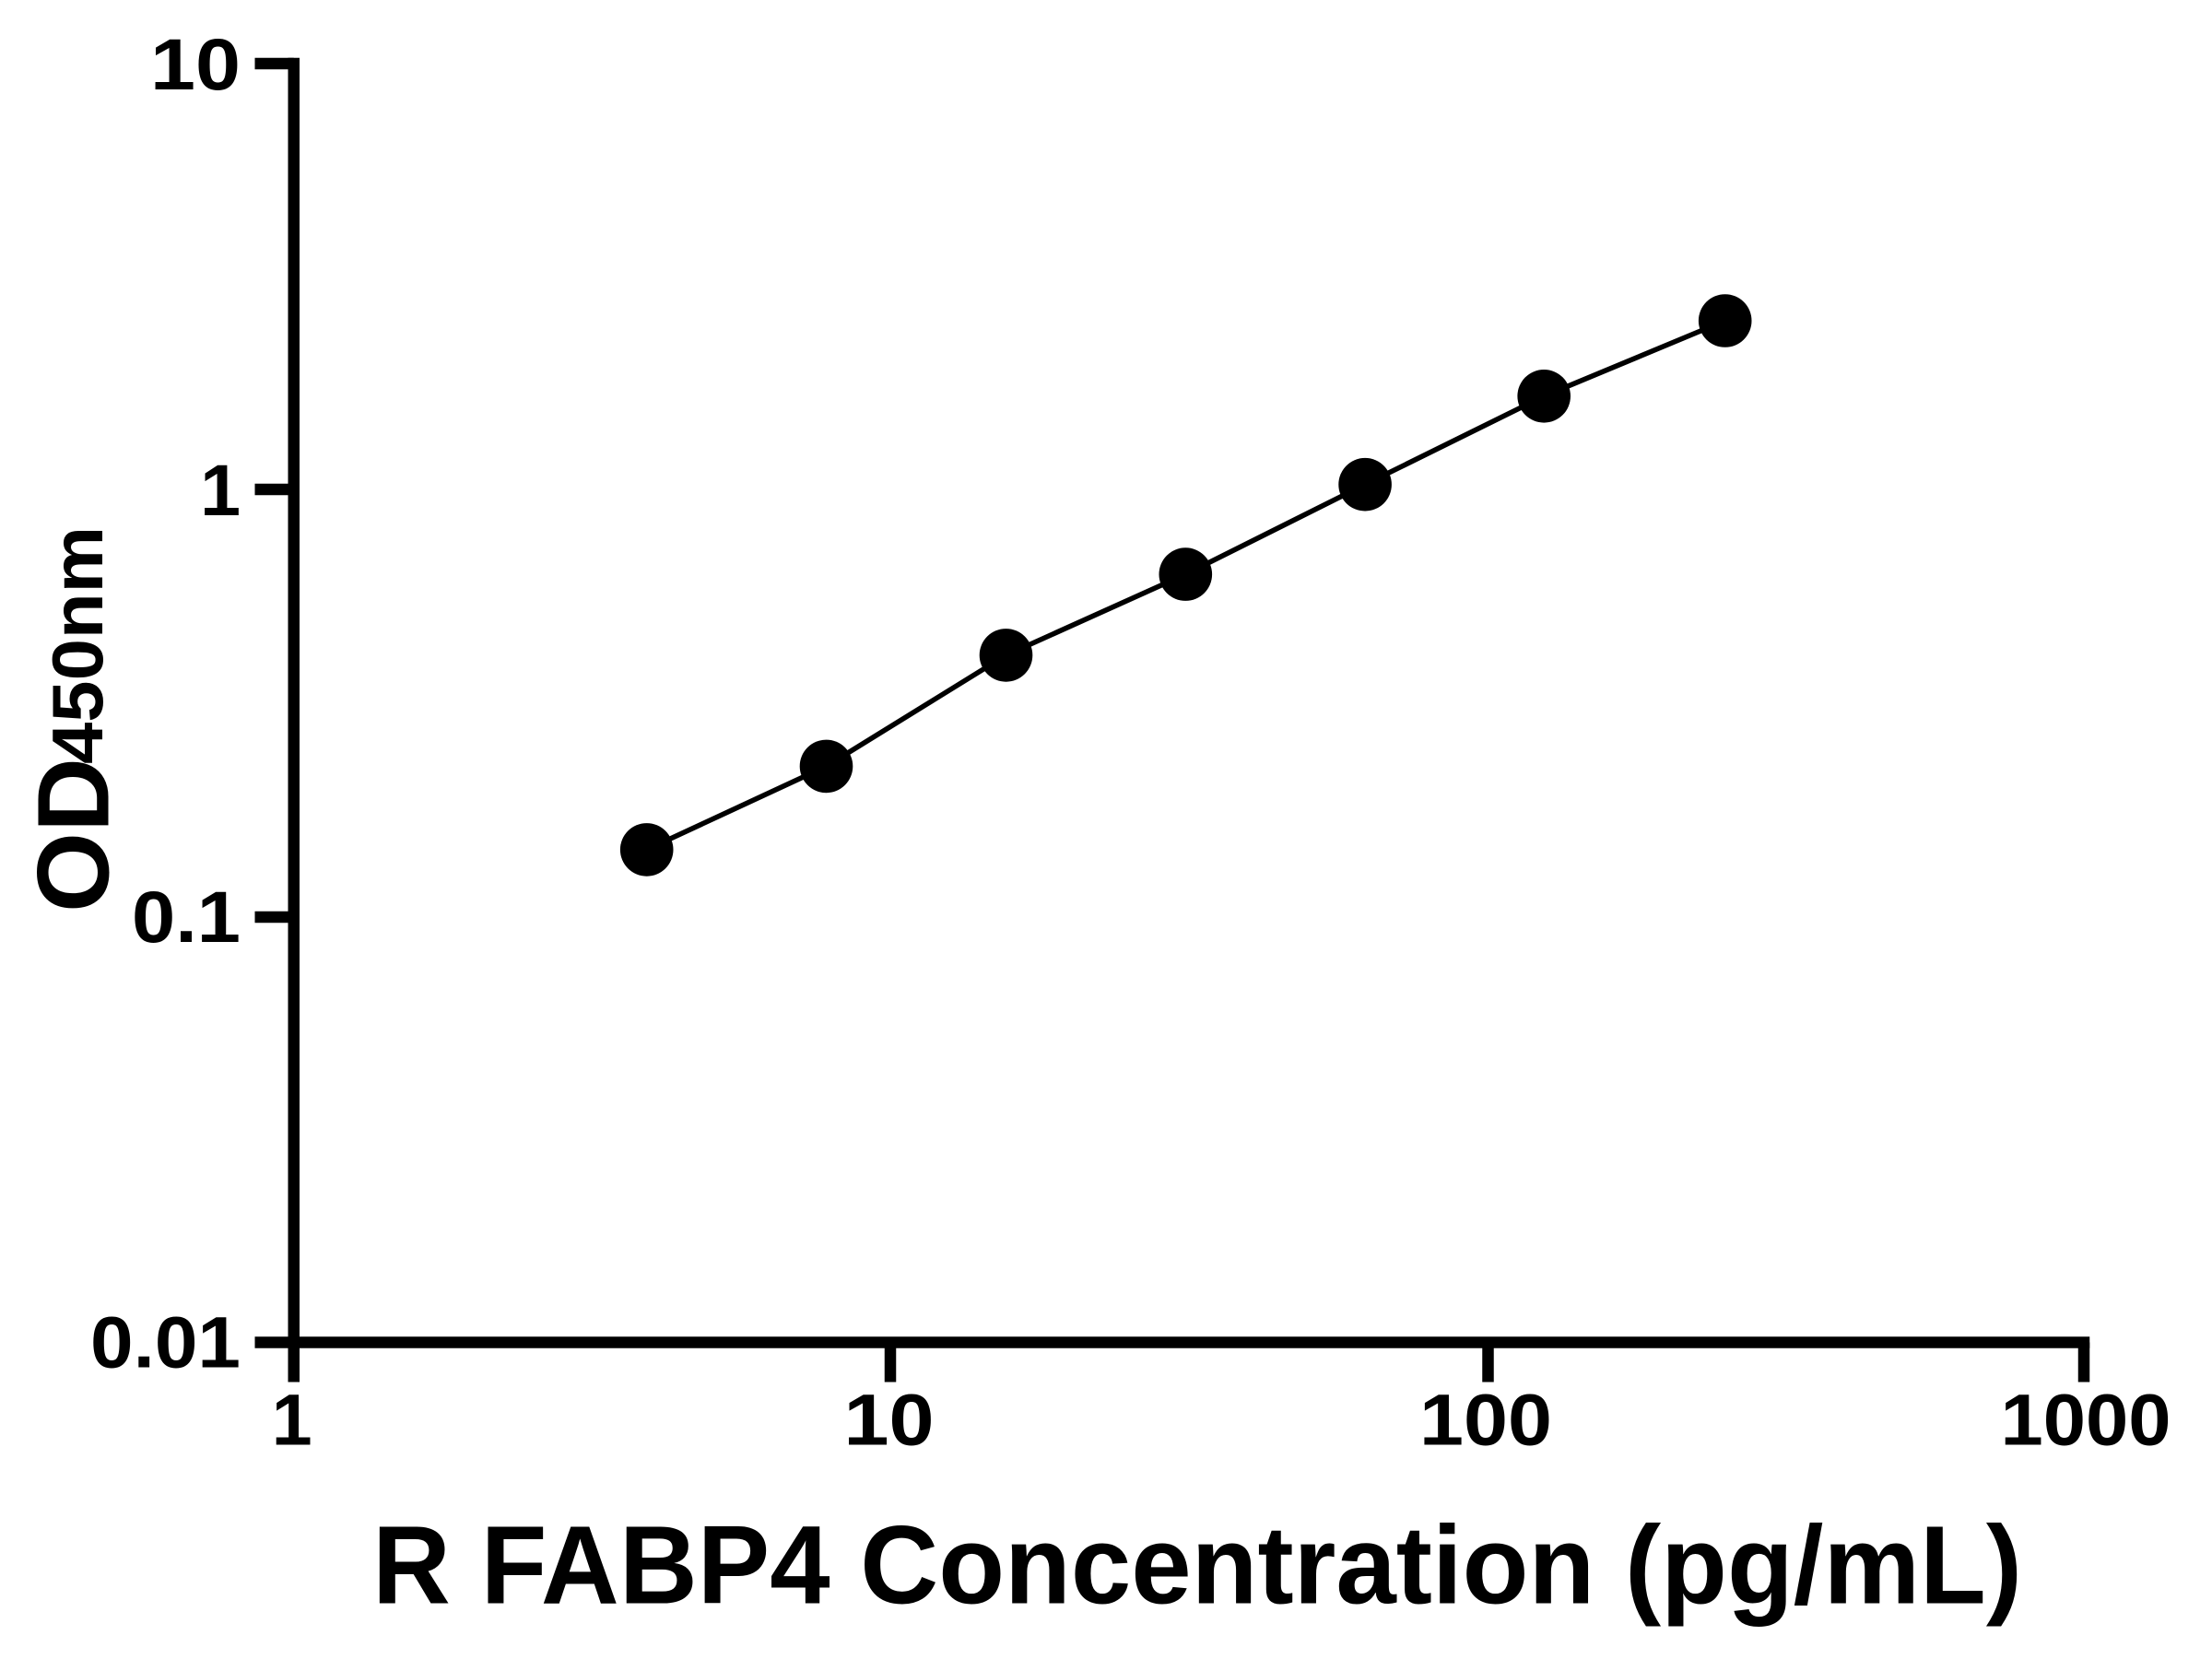  What do you see at coordinates (77, 645) in the screenshot?
I see `svg-text: 450nm` at bounding box center [77, 645].